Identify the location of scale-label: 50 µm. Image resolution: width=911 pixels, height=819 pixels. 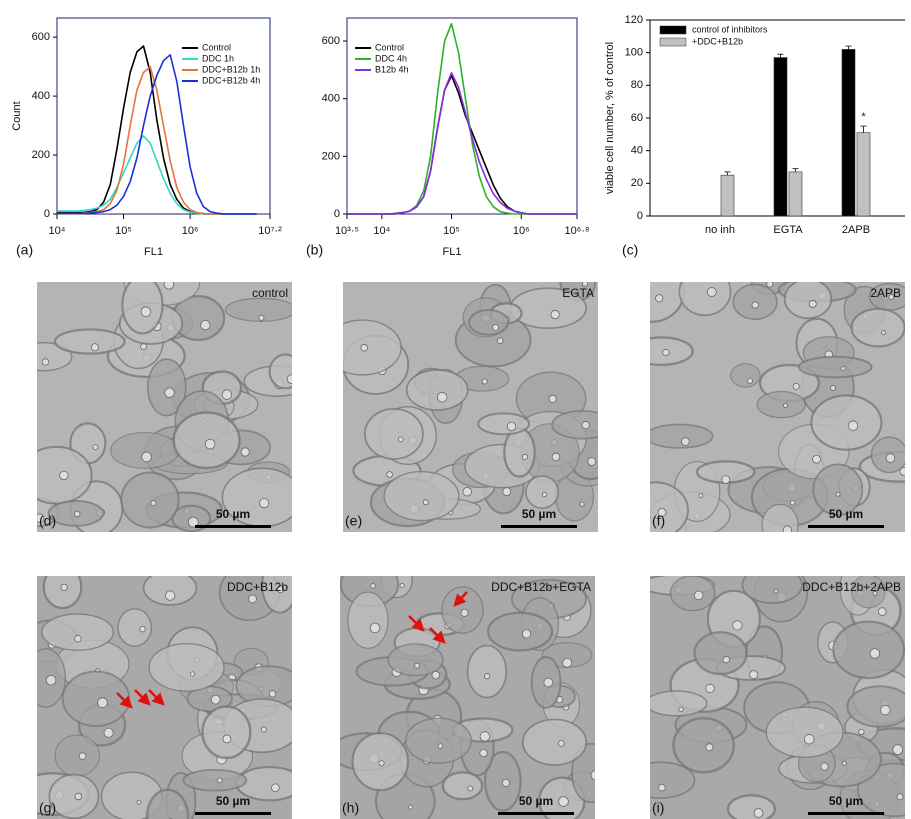
(233, 514).